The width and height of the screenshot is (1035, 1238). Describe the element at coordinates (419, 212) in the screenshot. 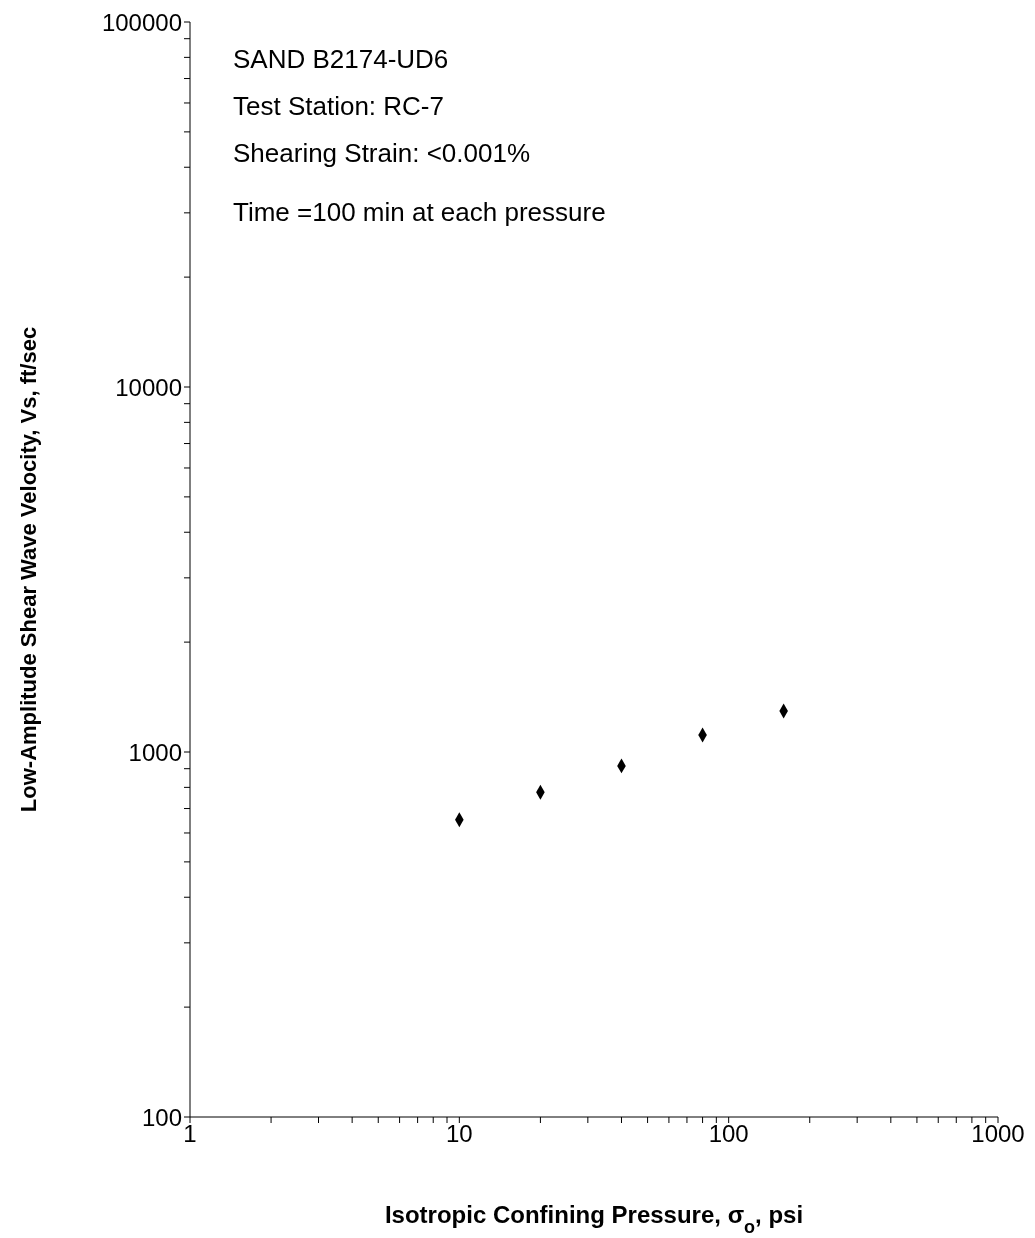

I see `annotation: Time =100 min at each pressure` at that location.